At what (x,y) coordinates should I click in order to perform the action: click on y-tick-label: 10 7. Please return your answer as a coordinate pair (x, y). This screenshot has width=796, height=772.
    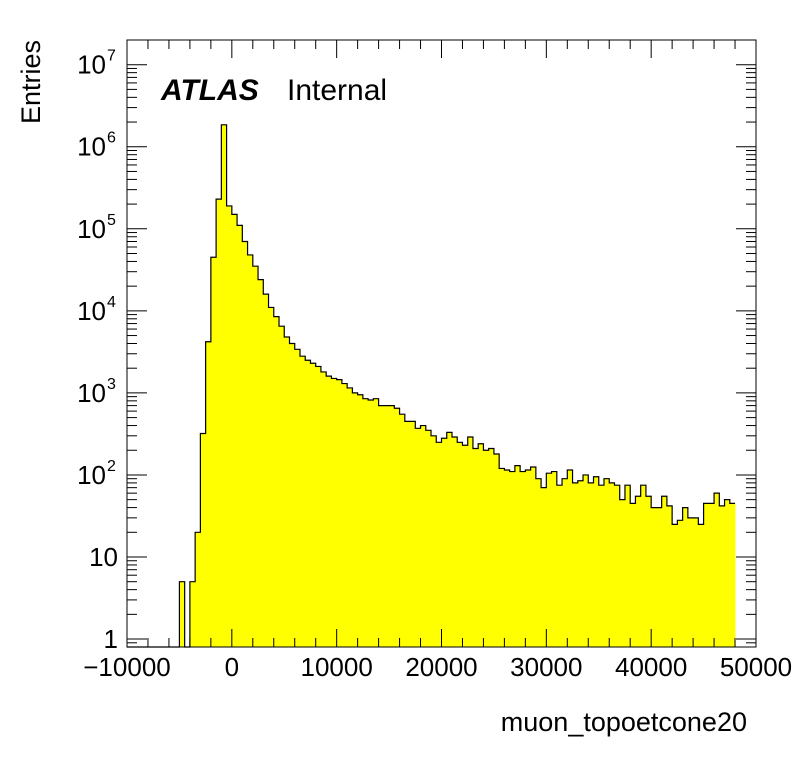
    Looking at the image, I should click on (96, 64).